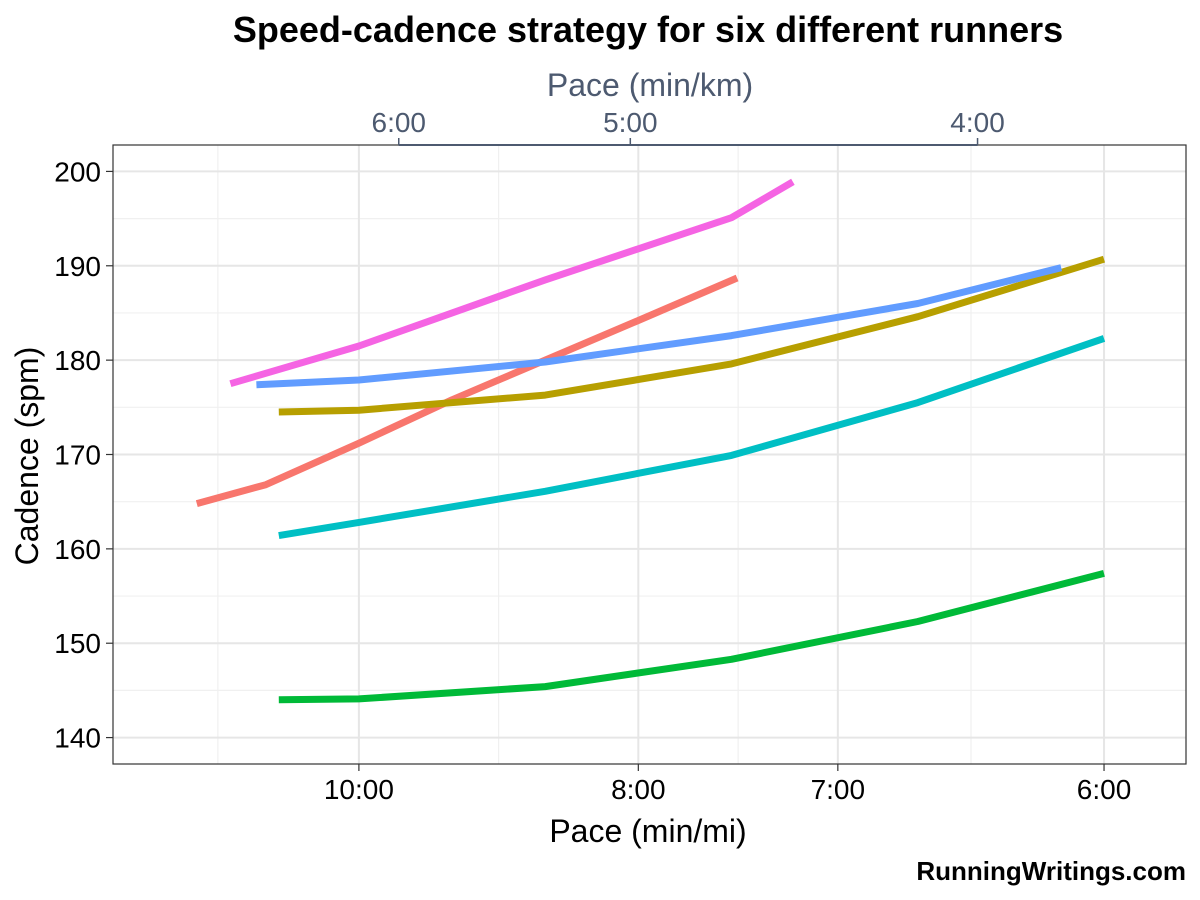 Image resolution: width=1200 pixels, height=900 pixels. I want to click on y-tick-label: 200, so click(77, 171).